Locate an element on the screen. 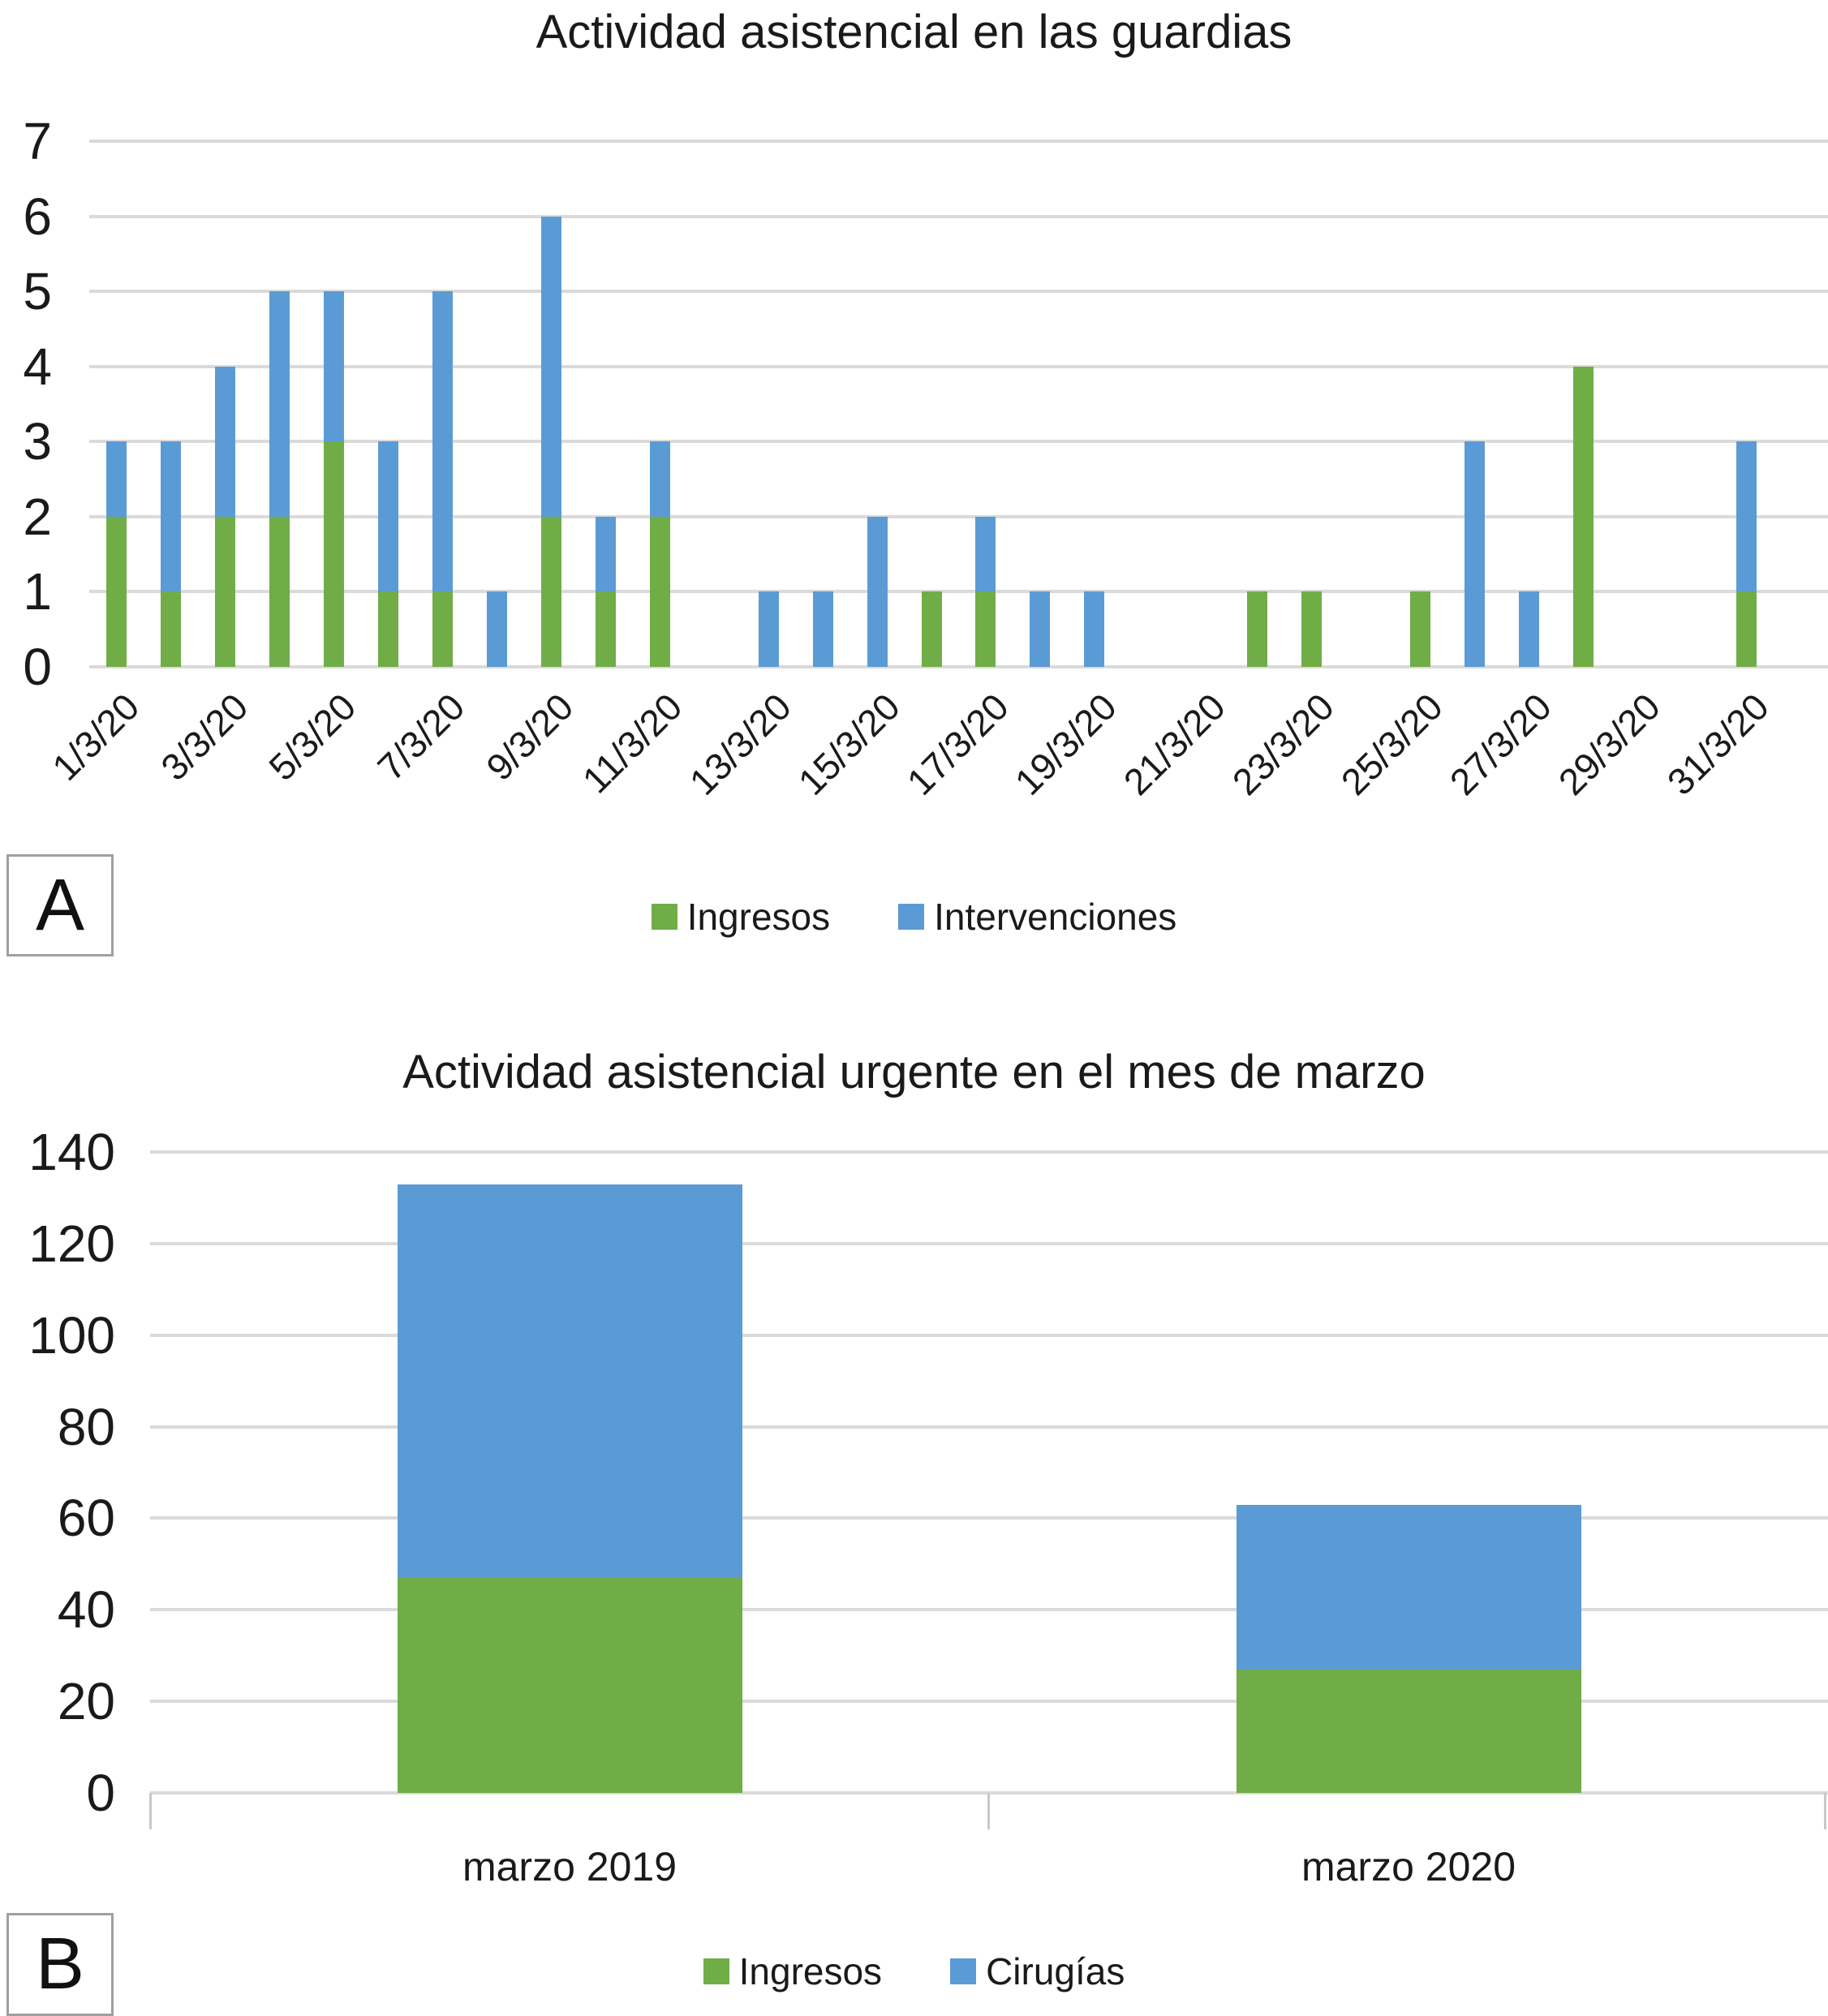 This screenshot has width=1828, height=2016. bar-day-29: 29/3/20 is located at coordinates (1609, 472).